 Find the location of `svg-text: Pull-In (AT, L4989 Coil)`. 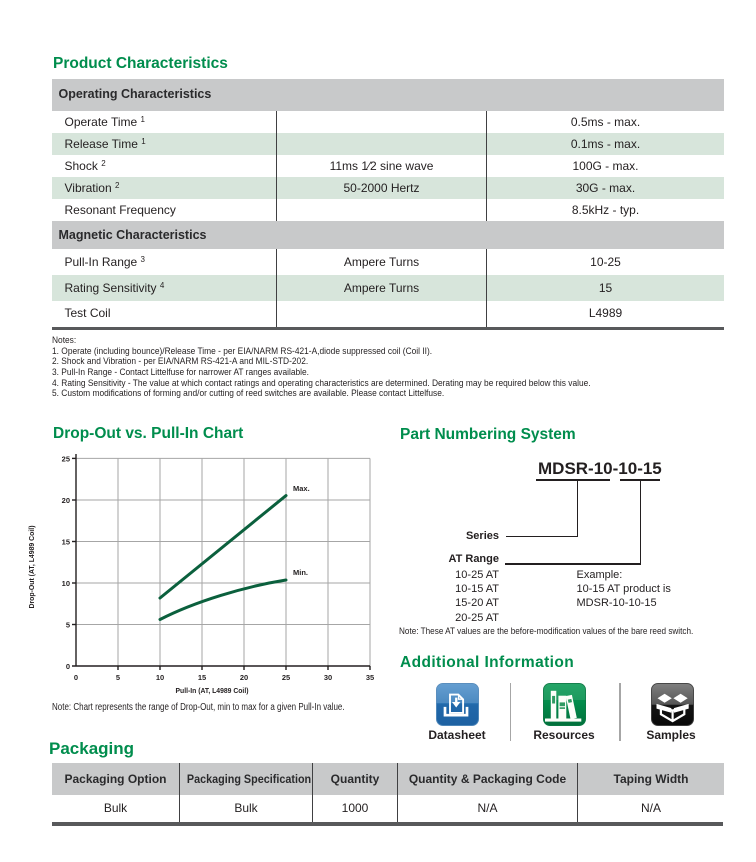

svg-text: Pull-In (AT, L4989 Coil) is located at coordinates (212, 690).